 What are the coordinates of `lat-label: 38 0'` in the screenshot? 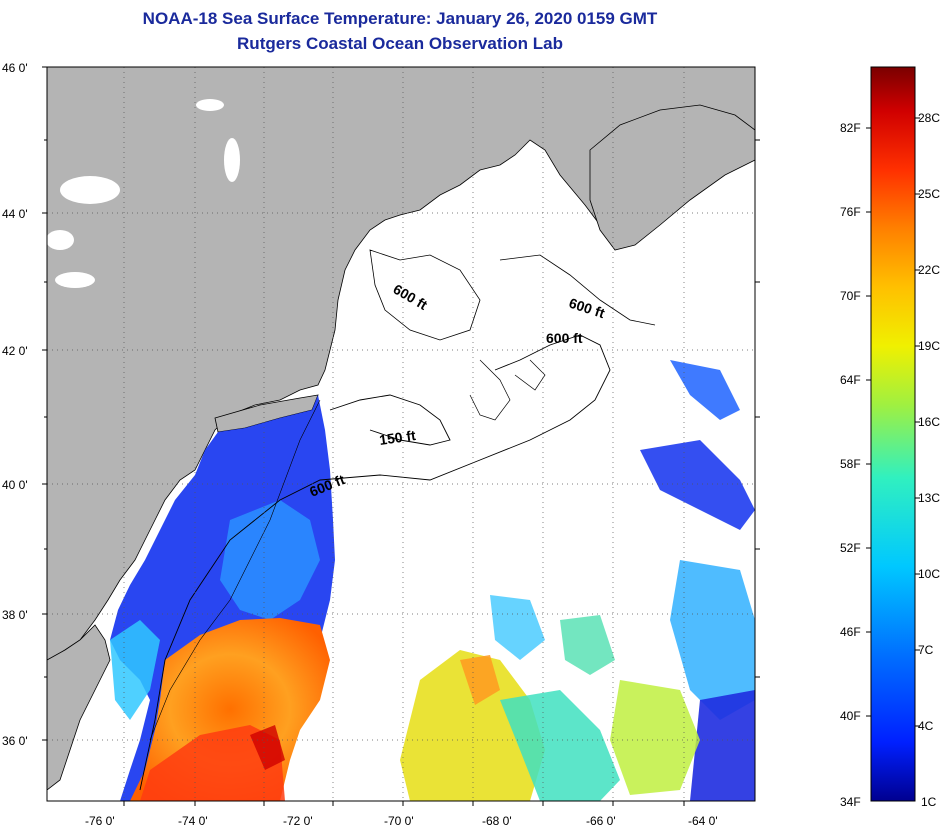 It's located at (15, 615).